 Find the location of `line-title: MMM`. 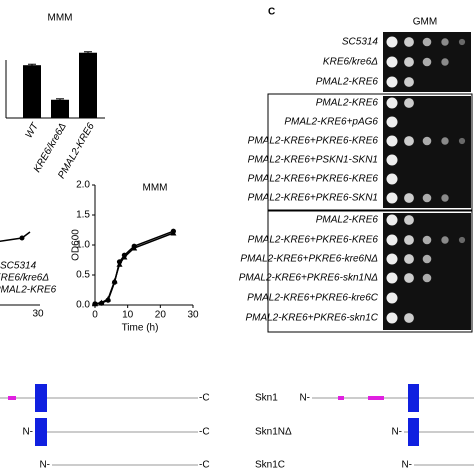

line-title: MMM is located at coordinates (155, 188).